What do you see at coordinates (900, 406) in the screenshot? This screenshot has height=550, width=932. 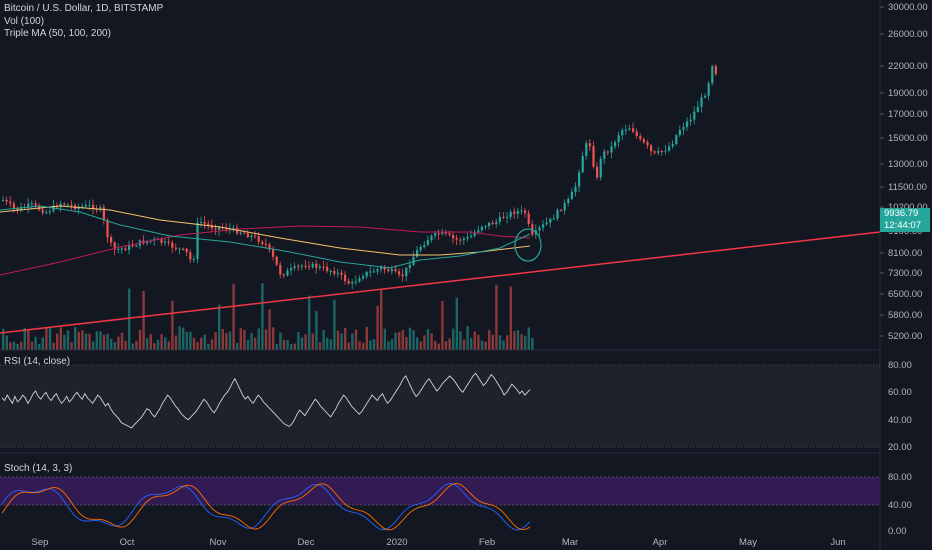 I see `rsi-axis: 80.00 60.00 40.00 20.00` at bounding box center [900, 406].